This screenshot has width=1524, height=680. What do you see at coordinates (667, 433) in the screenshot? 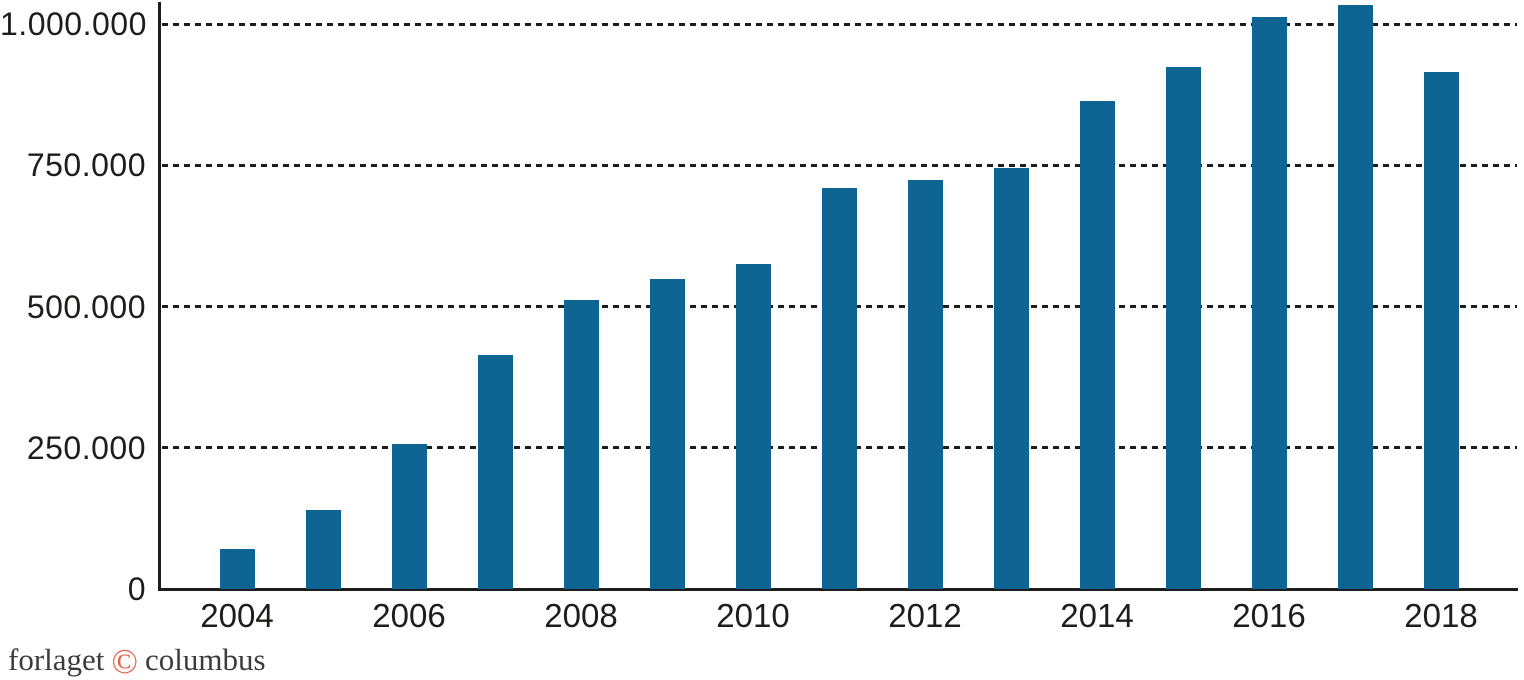
I see `bar-2009` at bounding box center [667, 433].